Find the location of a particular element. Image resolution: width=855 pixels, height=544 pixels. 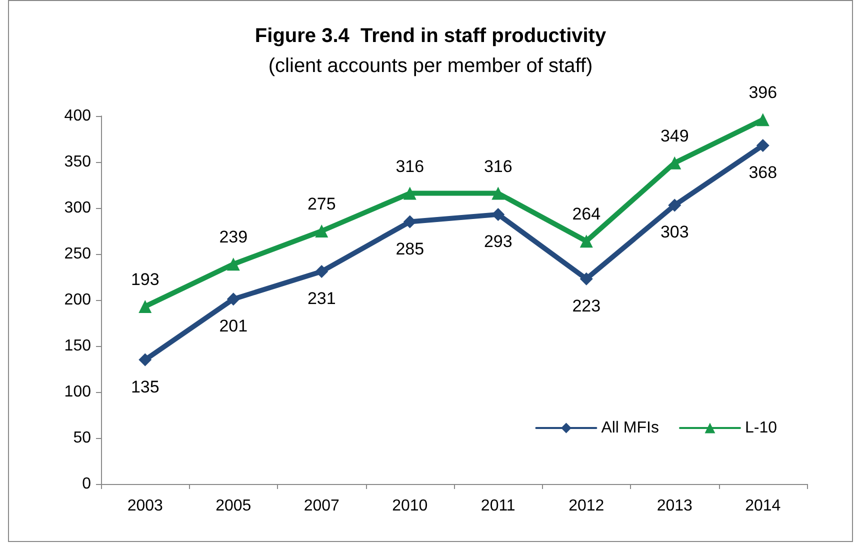

y-tick-label: 250 is located at coordinates (78, 254).